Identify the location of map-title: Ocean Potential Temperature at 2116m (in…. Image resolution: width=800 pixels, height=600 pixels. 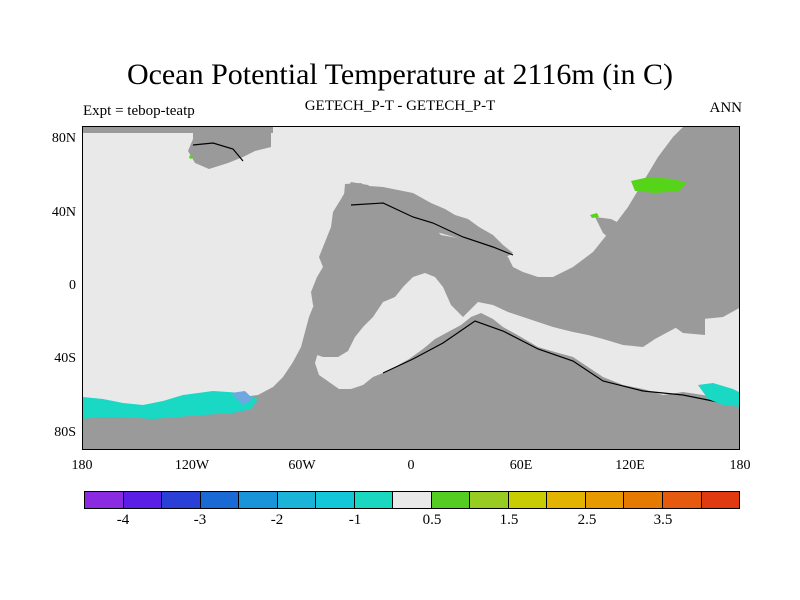
(400, 74).